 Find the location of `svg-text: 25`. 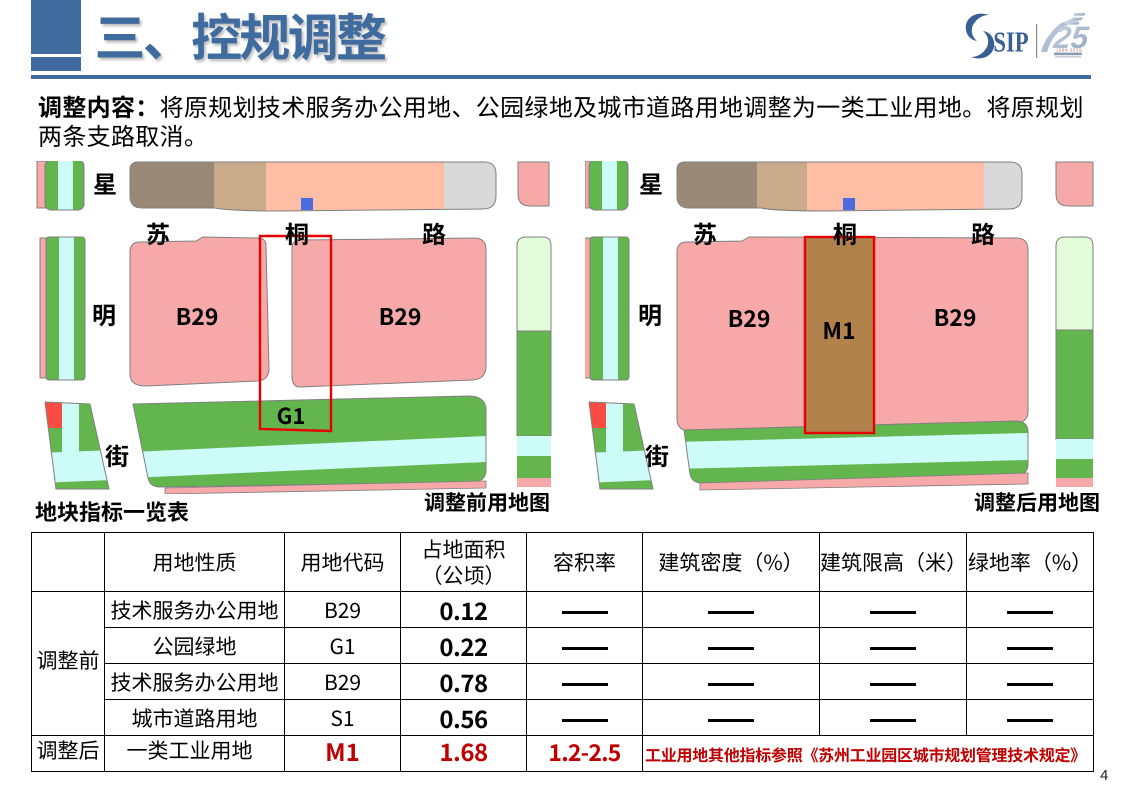

svg-text: 25 is located at coordinates (1071, 37).